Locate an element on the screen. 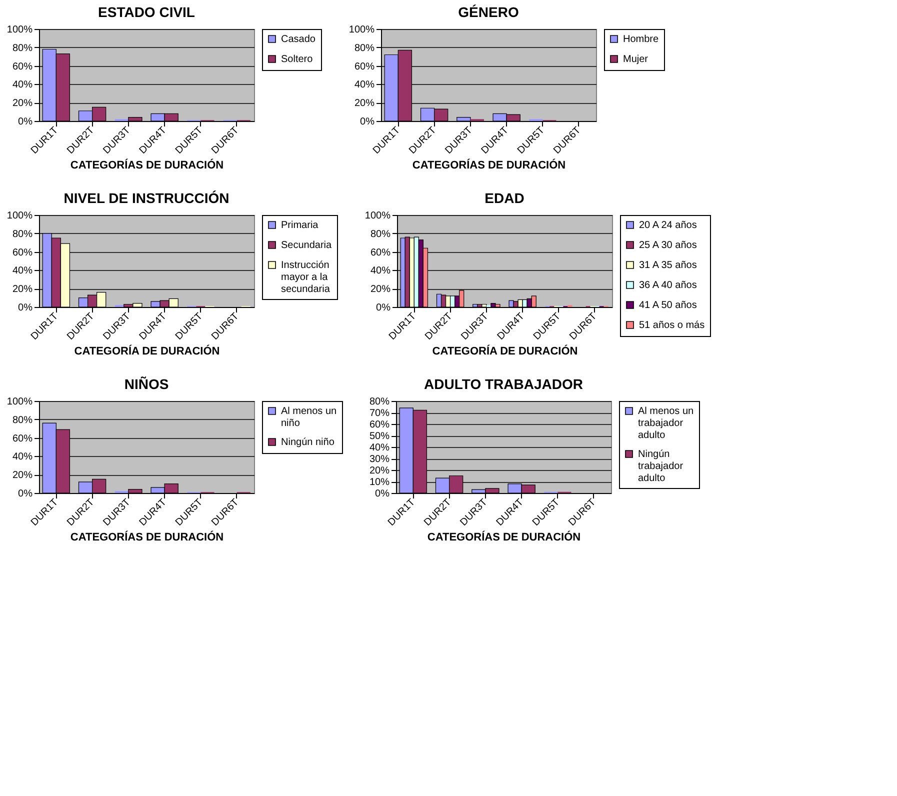 This screenshot has height=796, width=897. chart-title: NIVEL DE INSTRUCCIÓN is located at coordinates (147, 198).